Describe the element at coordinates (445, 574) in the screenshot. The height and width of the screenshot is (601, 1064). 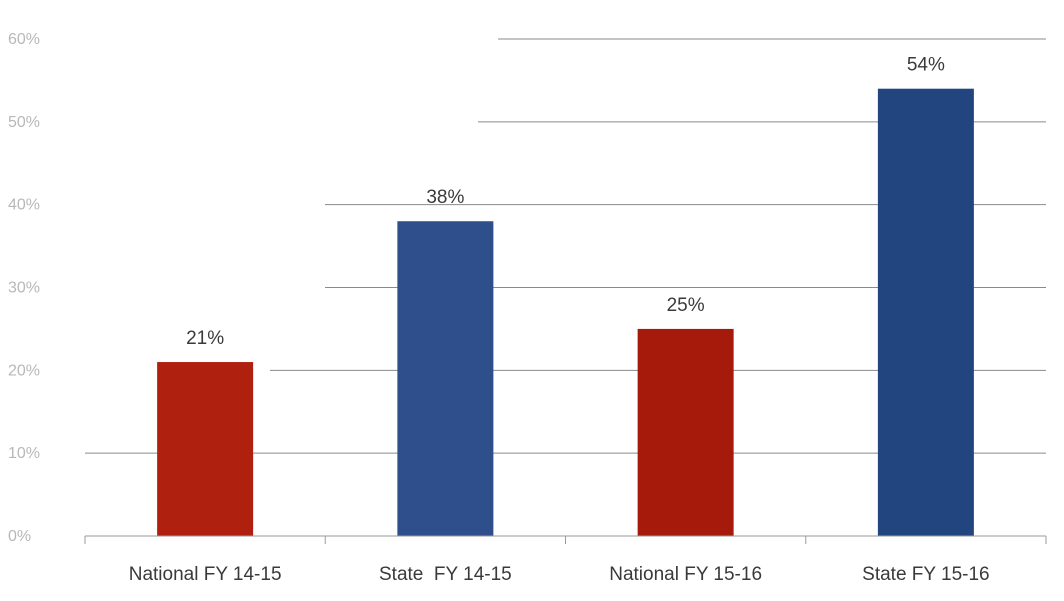
I see `x-category-label: State FY 14-15` at that location.